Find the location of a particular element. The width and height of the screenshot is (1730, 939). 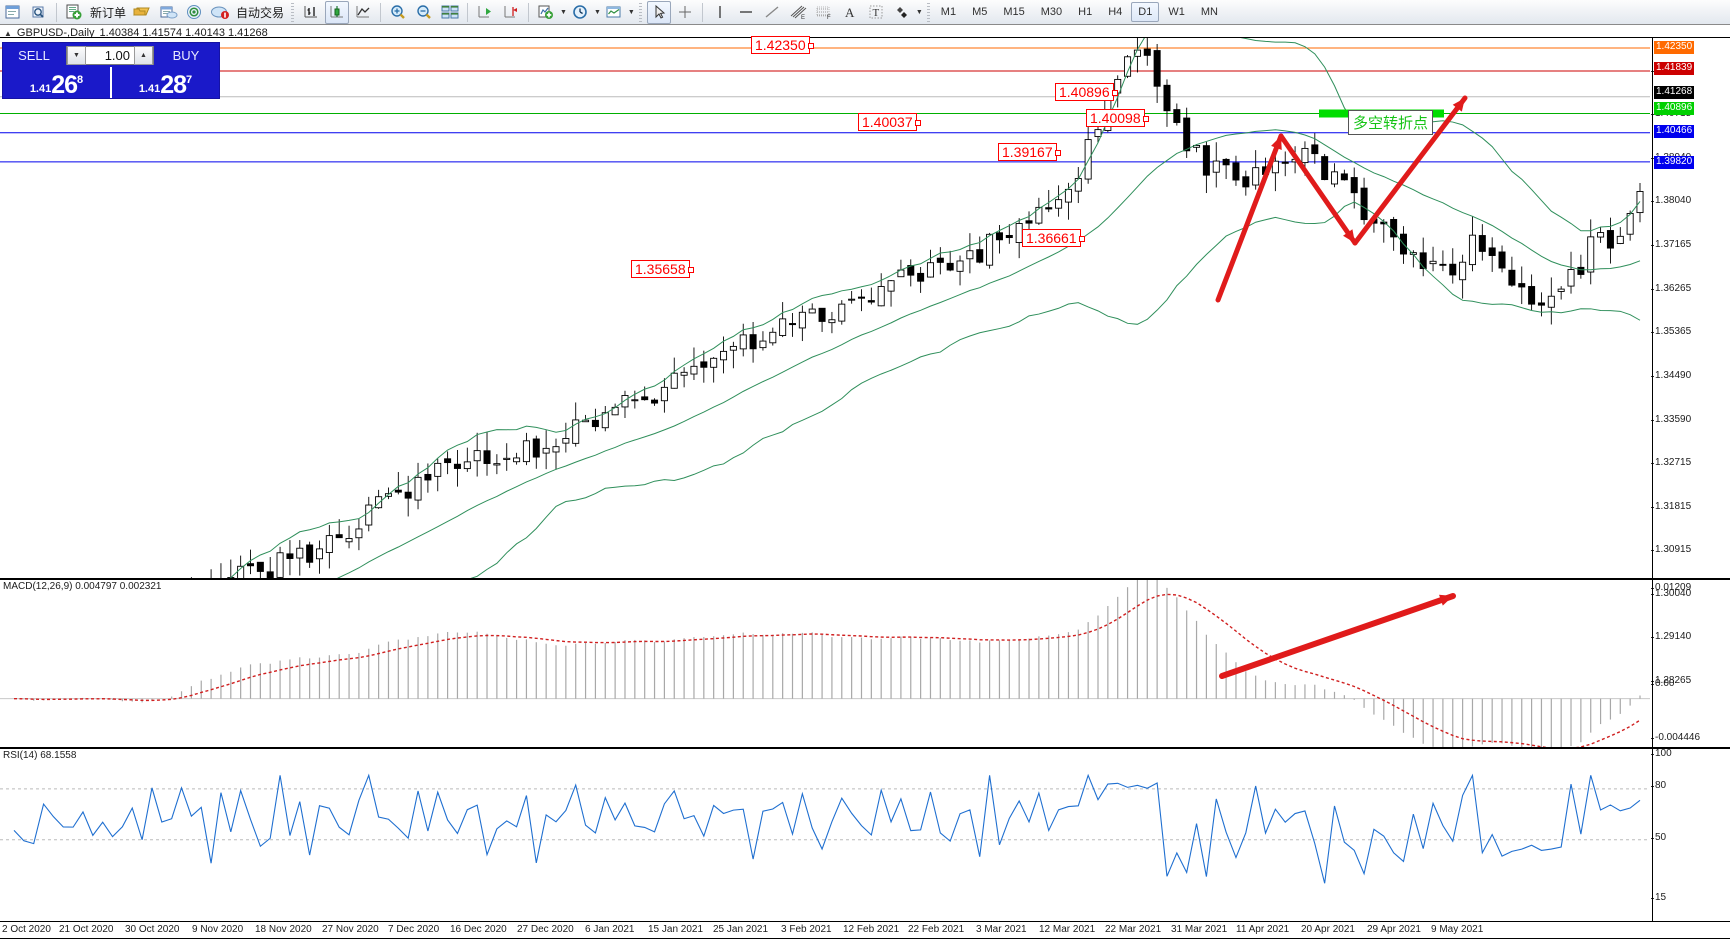

macd-tick: 0.00 is located at coordinates (1662, 683).